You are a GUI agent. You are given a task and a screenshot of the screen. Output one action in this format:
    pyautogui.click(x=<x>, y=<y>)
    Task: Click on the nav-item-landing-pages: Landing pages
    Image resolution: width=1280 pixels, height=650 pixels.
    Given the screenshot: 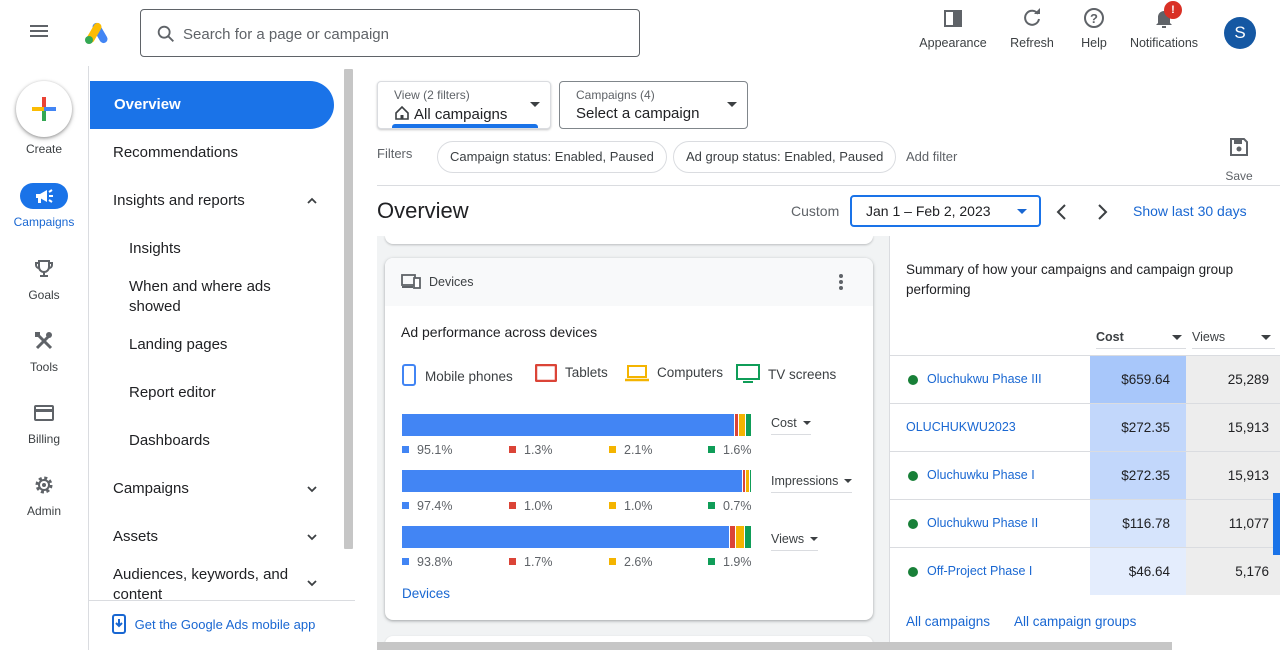 What is the action you would take?
    pyautogui.click(x=178, y=344)
    